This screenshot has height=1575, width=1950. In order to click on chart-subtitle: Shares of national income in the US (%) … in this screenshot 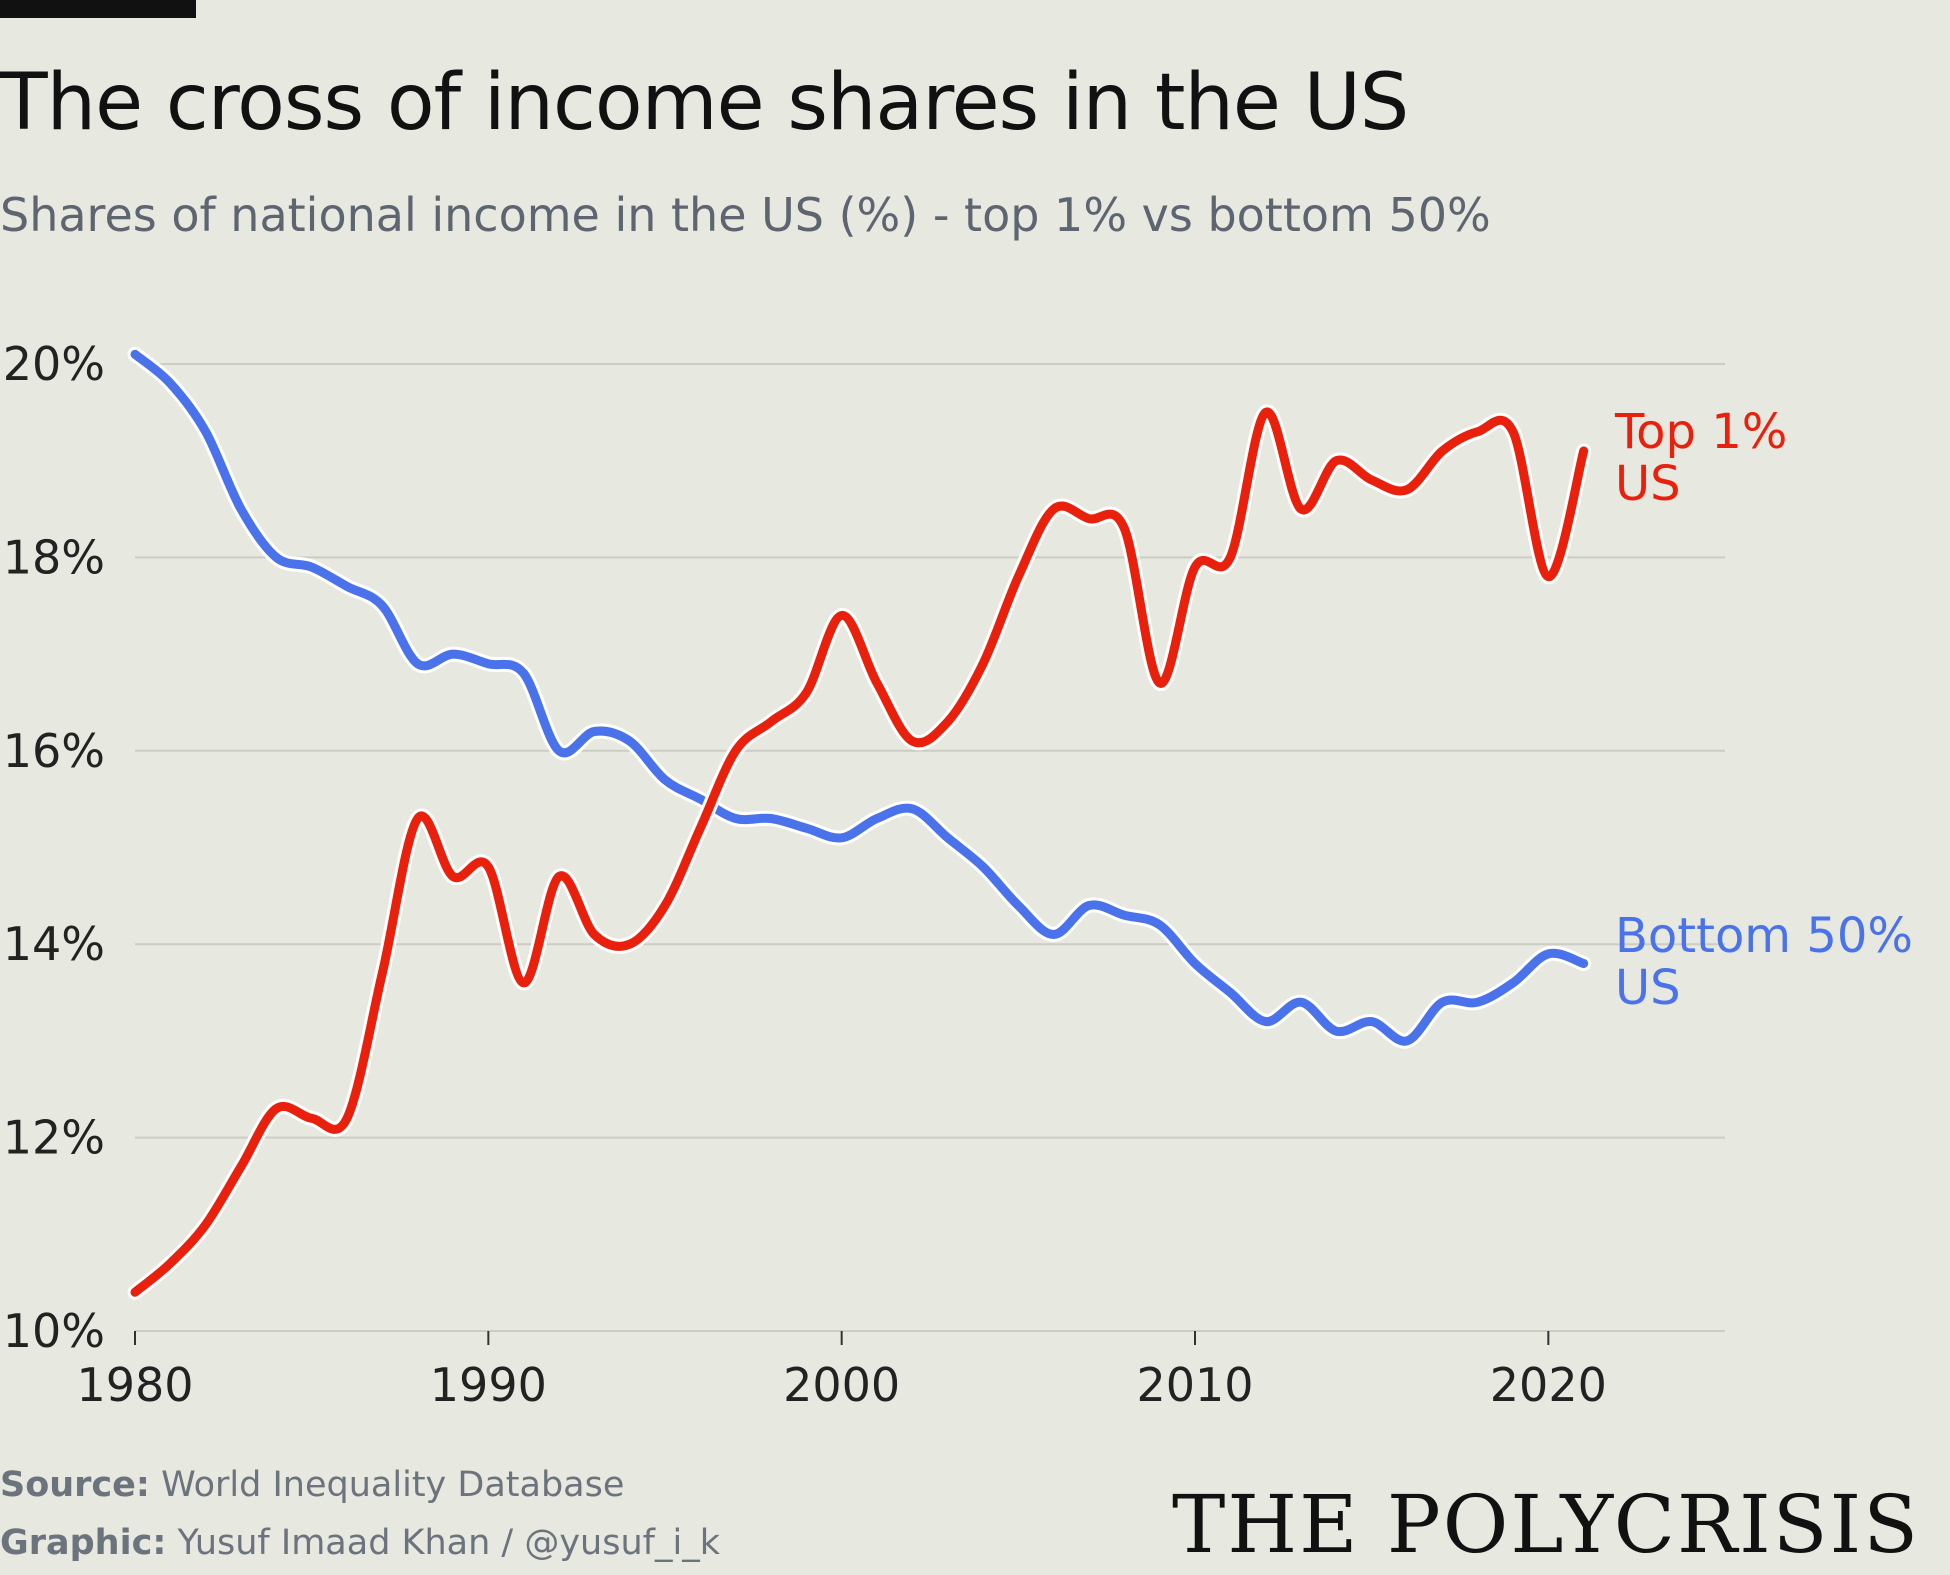, I will do `click(745, 215)`.